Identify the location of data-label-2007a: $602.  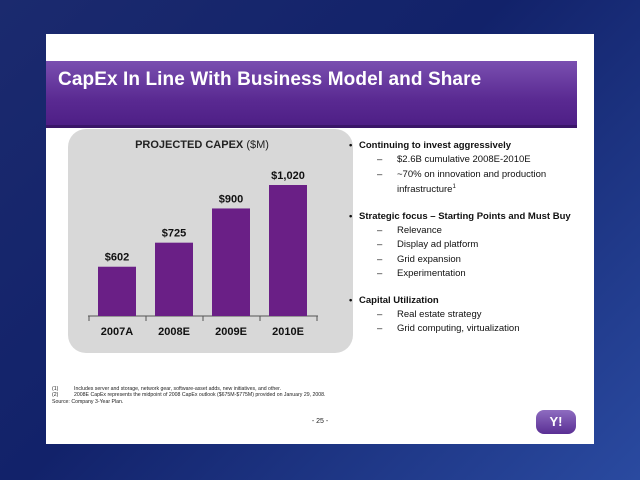
(117, 258).